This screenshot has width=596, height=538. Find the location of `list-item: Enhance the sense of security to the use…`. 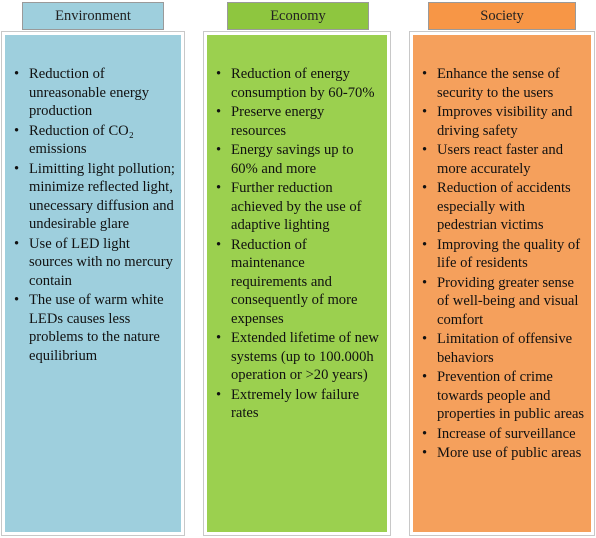

list-item: Enhance the sense of security to the use… is located at coordinates (503, 83).